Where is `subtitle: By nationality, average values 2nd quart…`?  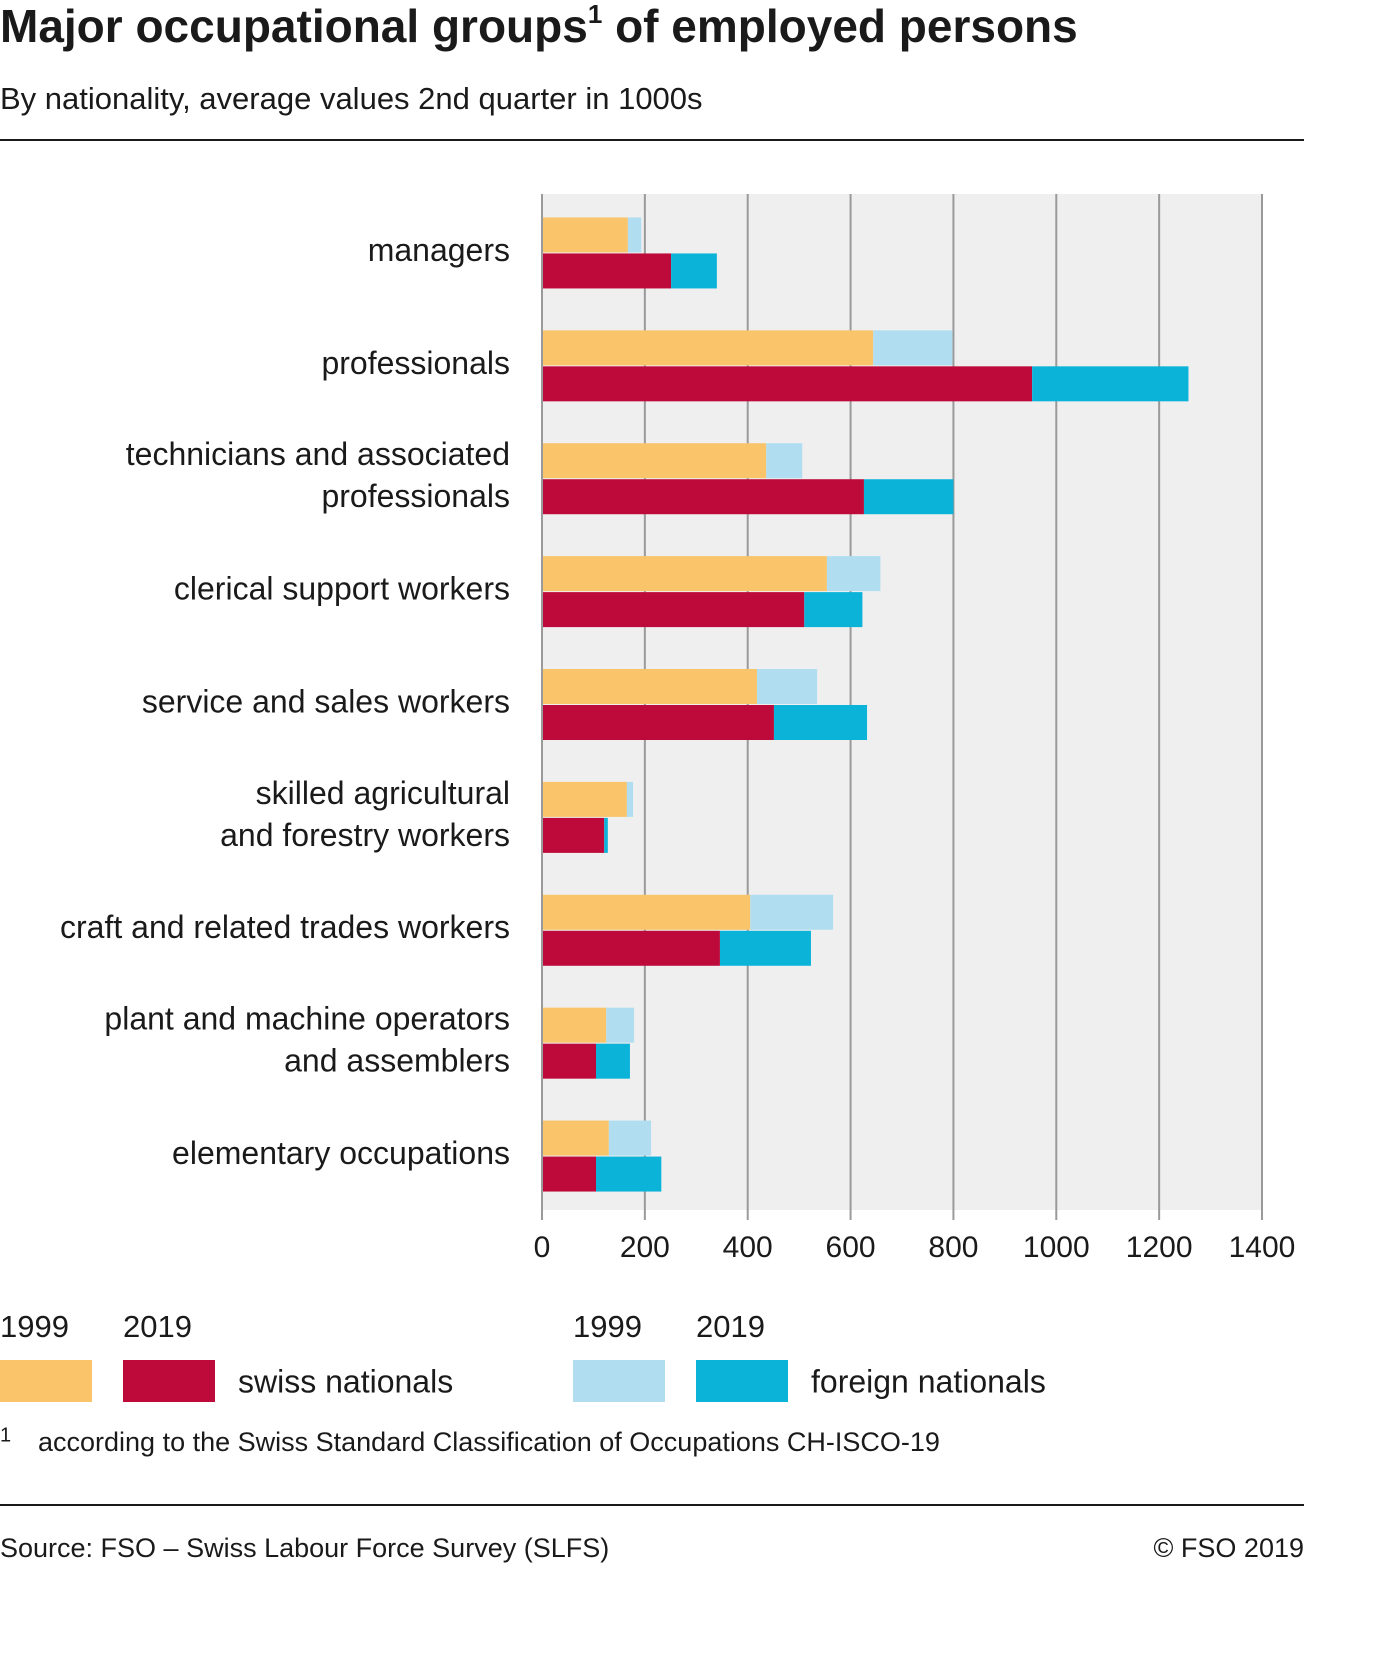 subtitle: By nationality, average values 2nd quart… is located at coordinates (351, 98).